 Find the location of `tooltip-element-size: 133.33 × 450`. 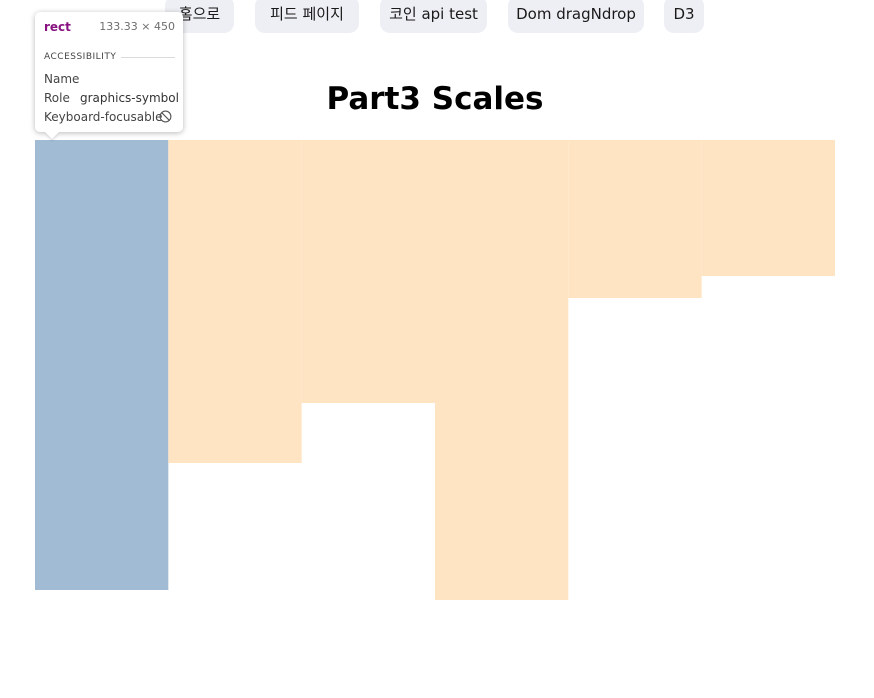

tooltip-element-size: 133.33 × 450 is located at coordinates (137, 26).